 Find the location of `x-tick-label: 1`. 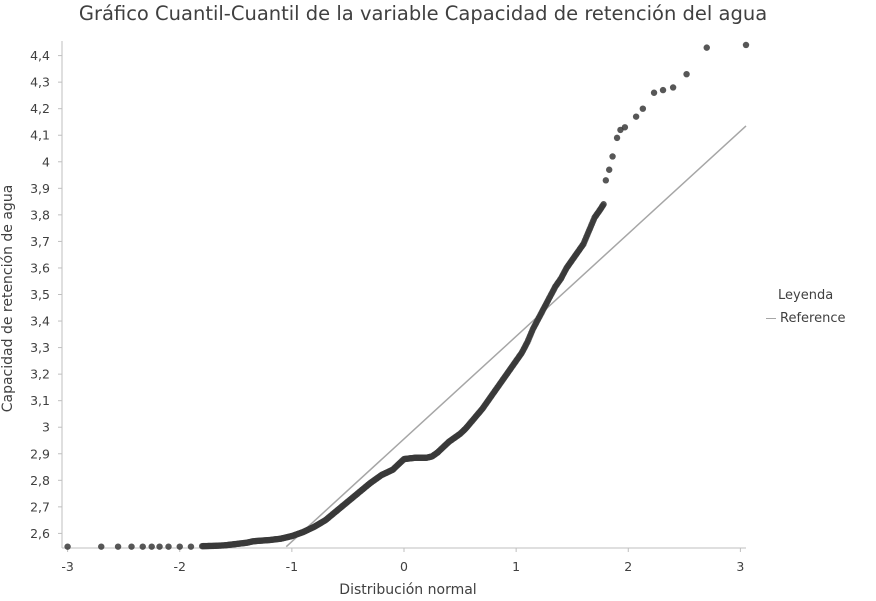

x-tick-label: 1 is located at coordinates (516, 566).